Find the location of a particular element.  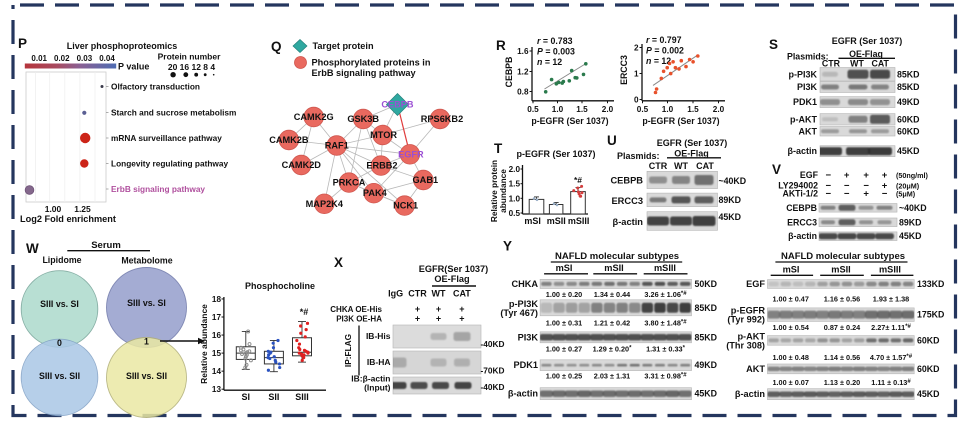

svg-text: CEBPB is located at coordinates (801, 208).